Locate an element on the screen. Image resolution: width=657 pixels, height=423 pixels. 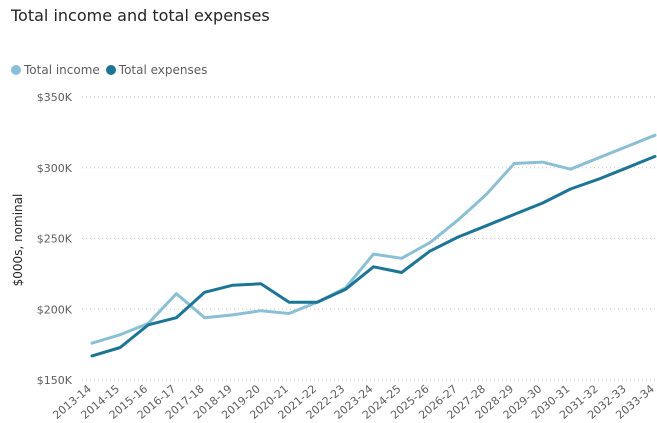
legend-label-expenses: Total expenses is located at coordinates (163, 70).